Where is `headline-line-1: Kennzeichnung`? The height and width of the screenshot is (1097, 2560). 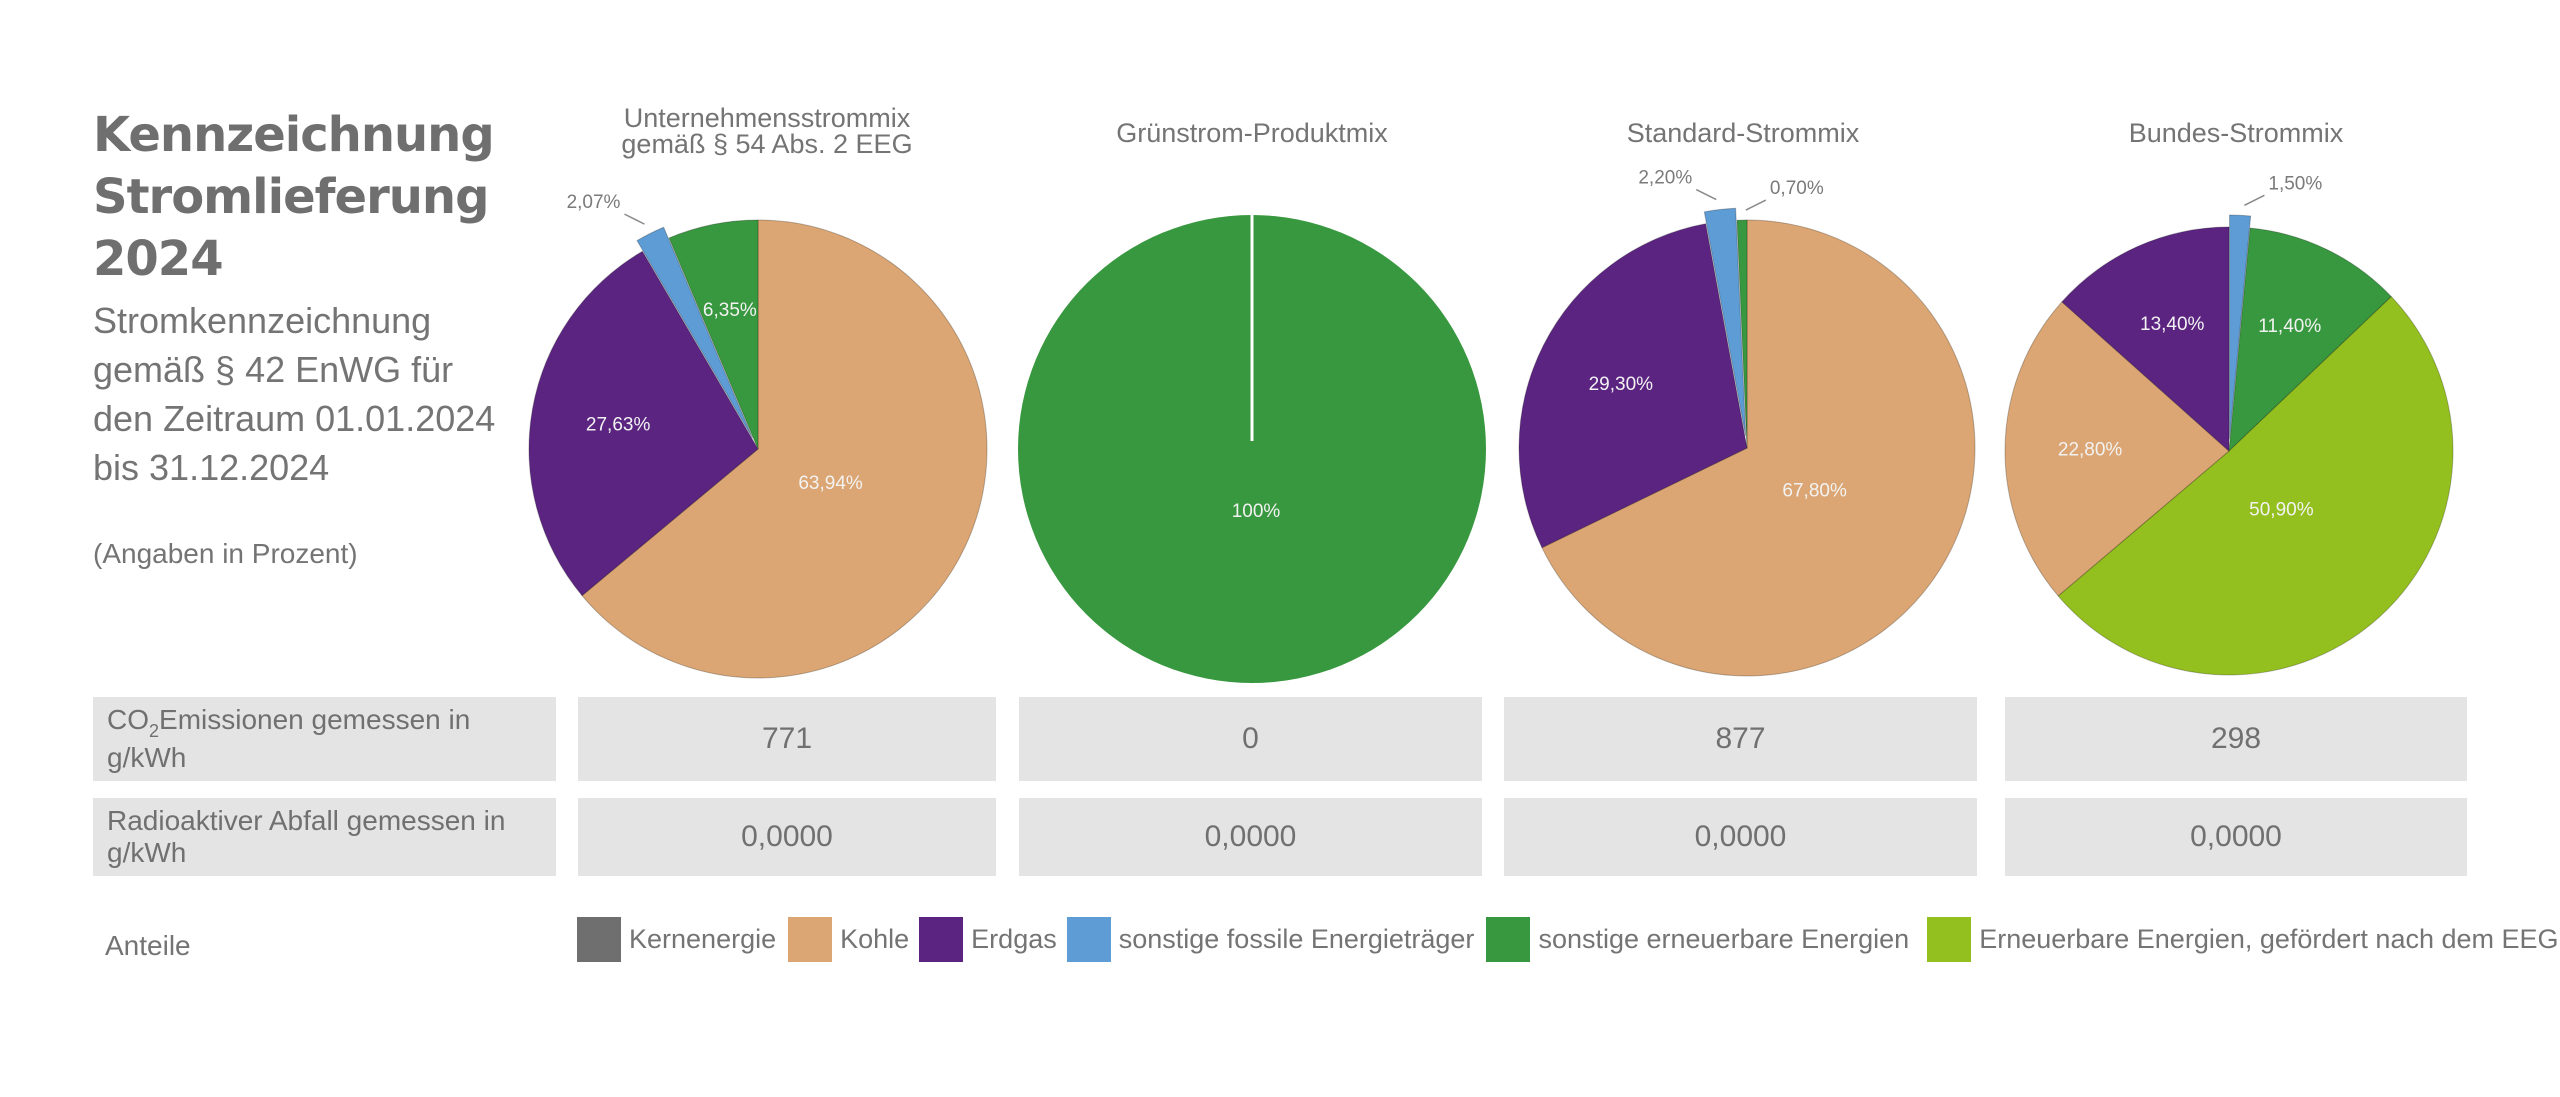 headline-line-1: Kennzeichnung is located at coordinates (294, 135).